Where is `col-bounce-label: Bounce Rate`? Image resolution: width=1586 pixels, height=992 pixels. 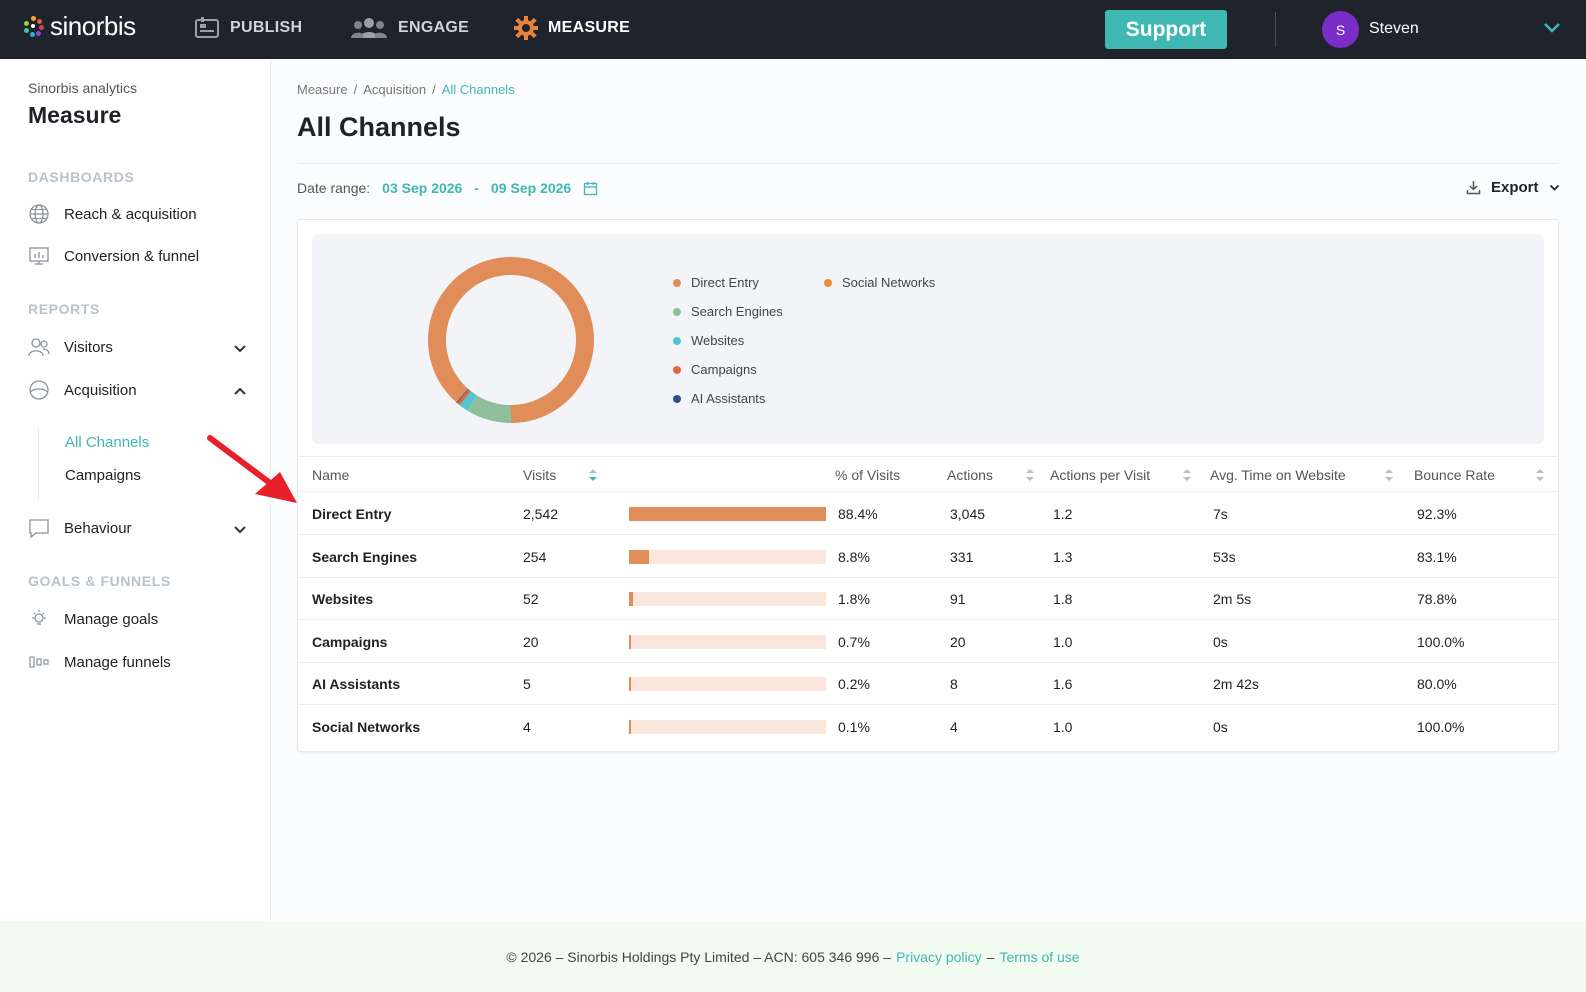
col-bounce-label: Bounce Rate is located at coordinates (1454, 475).